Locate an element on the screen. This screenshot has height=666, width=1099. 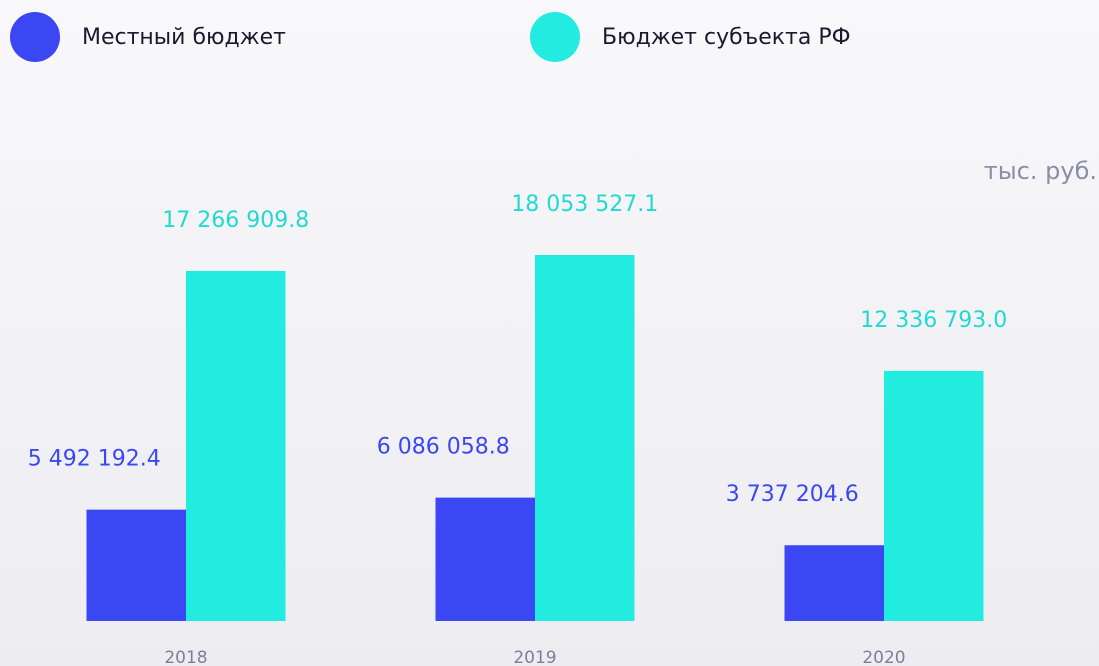
legend-label: Бюджет субъекта РФ is located at coordinates (726, 37).